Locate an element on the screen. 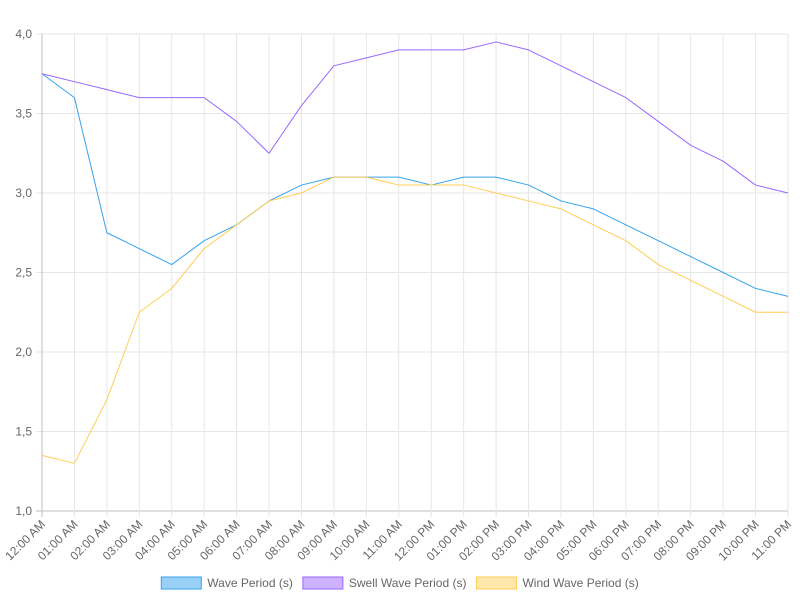  y-tick-label: 1,0 is located at coordinates (23, 511).